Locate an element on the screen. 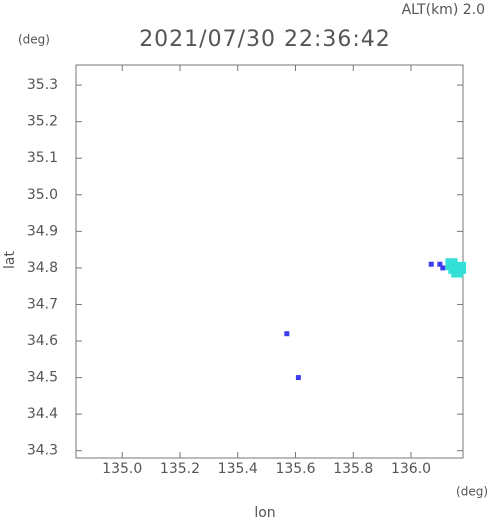 The width and height of the screenshot is (491, 521). x-tick-label: 135.4 is located at coordinates (238, 469).